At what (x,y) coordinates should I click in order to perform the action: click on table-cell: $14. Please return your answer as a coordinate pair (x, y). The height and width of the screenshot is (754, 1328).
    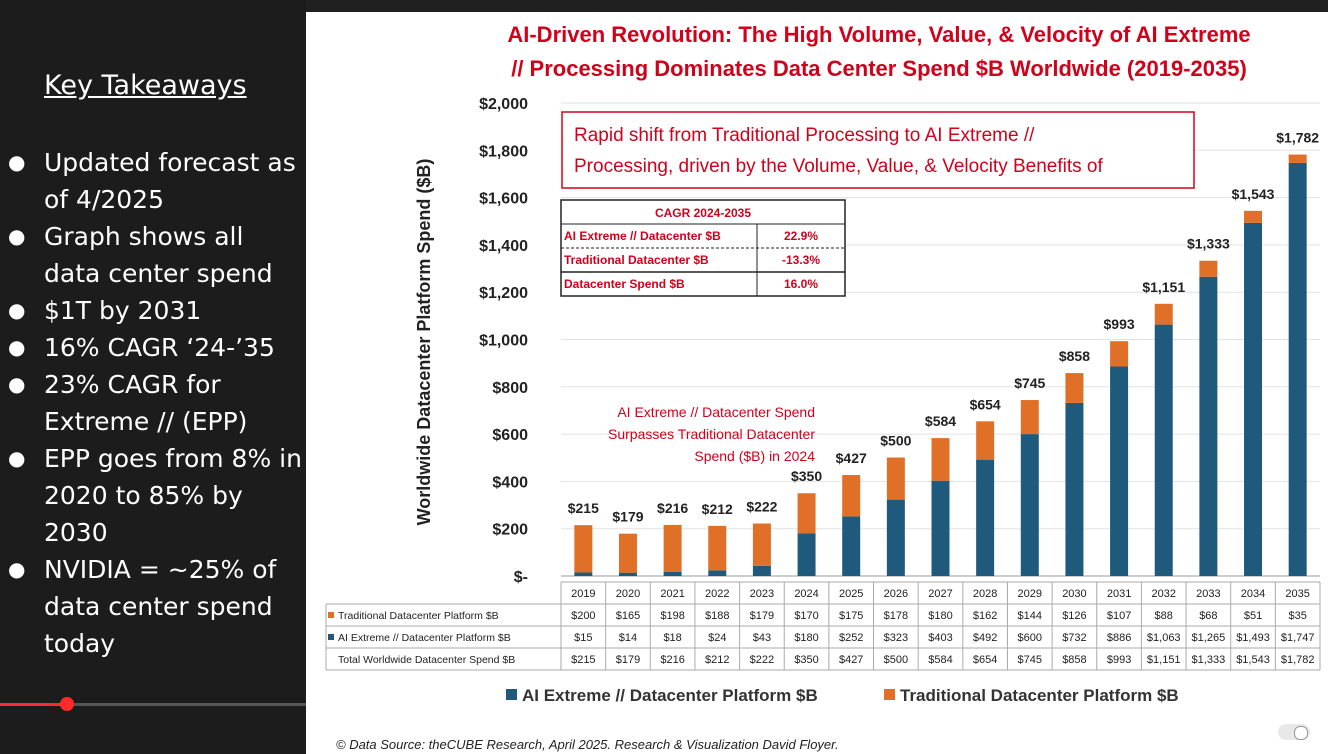
    Looking at the image, I should click on (628, 638).